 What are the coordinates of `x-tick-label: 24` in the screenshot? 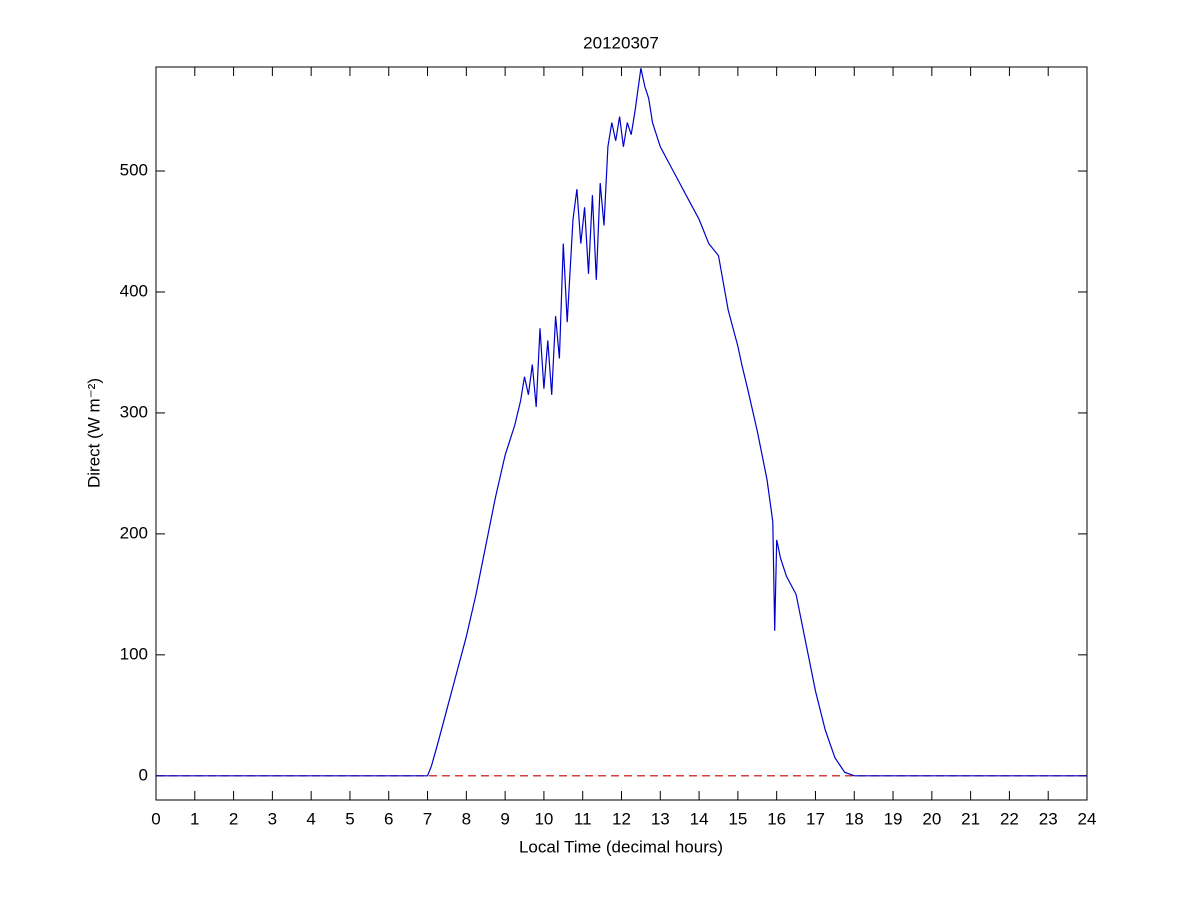 It's located at (1087, 818).